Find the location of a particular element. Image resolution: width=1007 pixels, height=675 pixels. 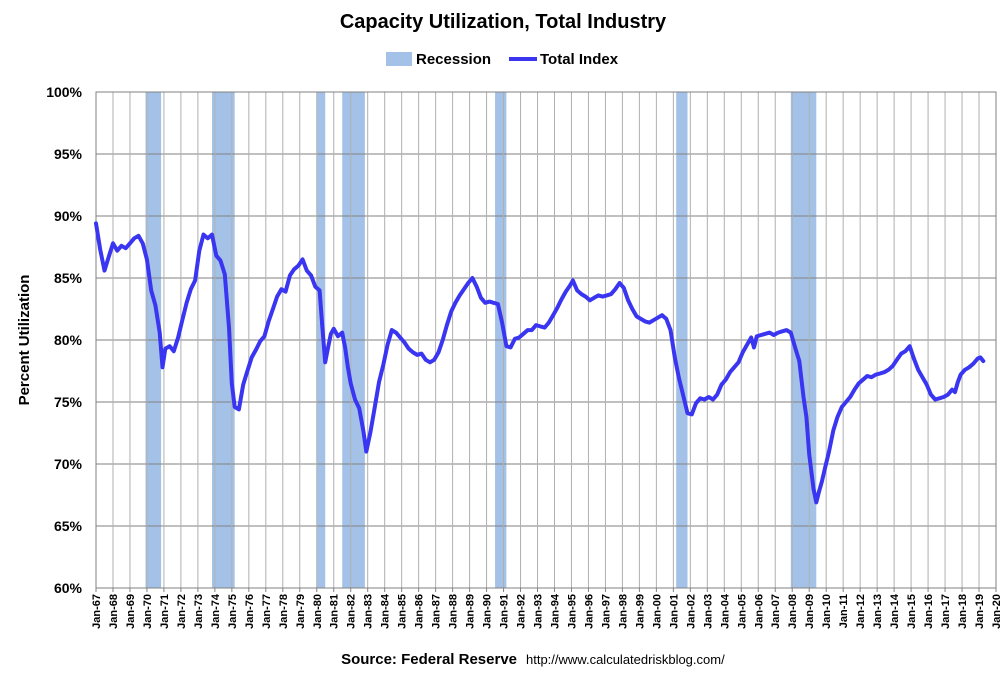

x-tick-label: Jan-70 is located at coordinates (148, 611).